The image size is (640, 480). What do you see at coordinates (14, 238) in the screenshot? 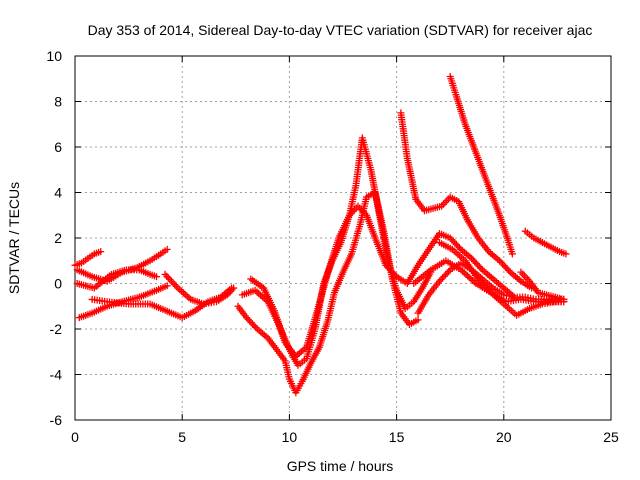
I see `y-axis-label: SDTVAR / TECUs` at bounding box center [14, 238].